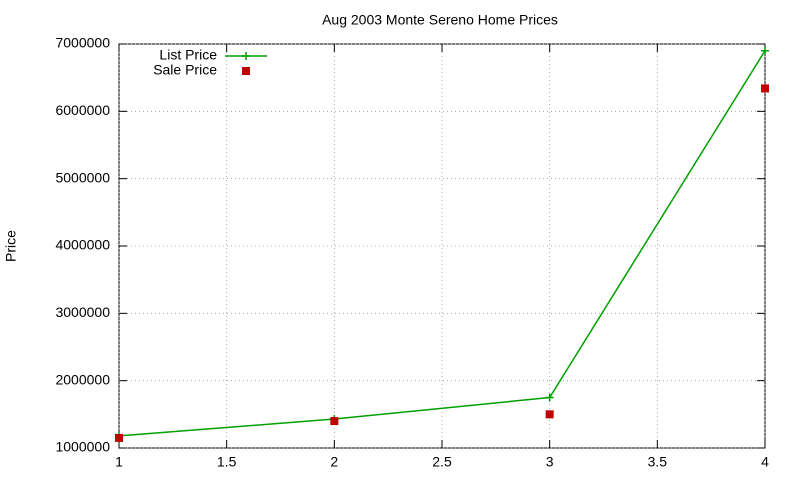  Describe the element at coordinates (82, 110) in the screenshot. I see `y-tick-label: 6000000` at that location.